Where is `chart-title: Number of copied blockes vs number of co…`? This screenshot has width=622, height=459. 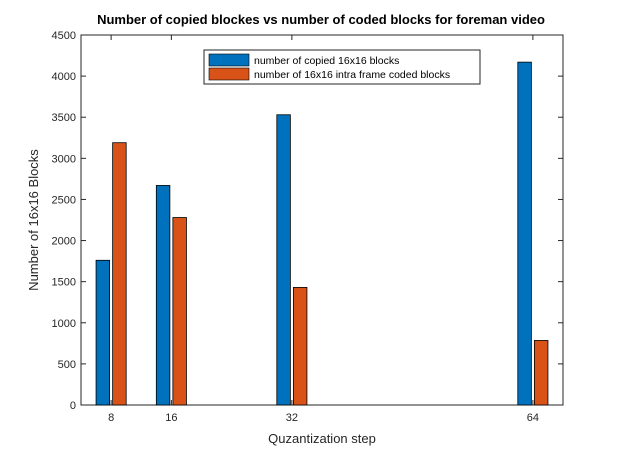
chart-title: Number of copied blockes vs number of co… is located at coordinates (321, 19).